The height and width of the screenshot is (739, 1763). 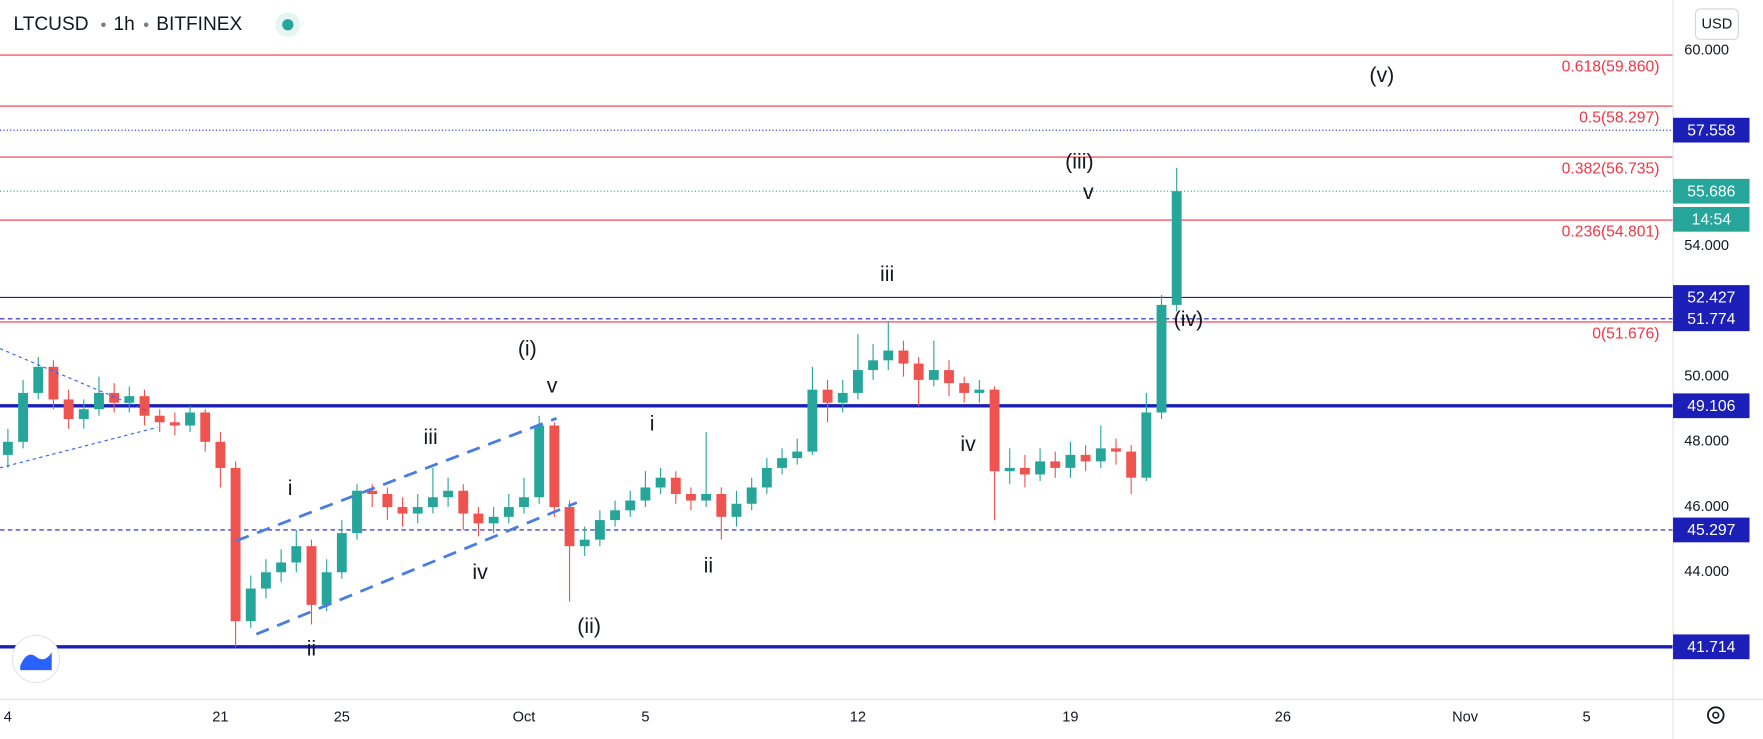 What do you see at coordinates (1070, 717) in the screenshot?
I see `x-tick-label: 19` at bounding box center [1070, 717].